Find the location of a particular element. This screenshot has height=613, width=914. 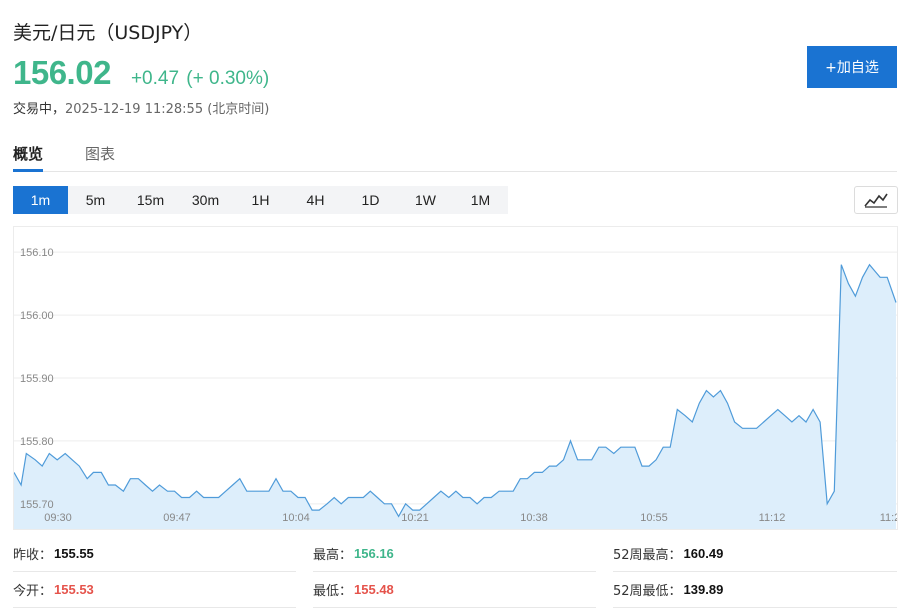

y-tick-label: 156.10 is located at coordinates (37, 253).